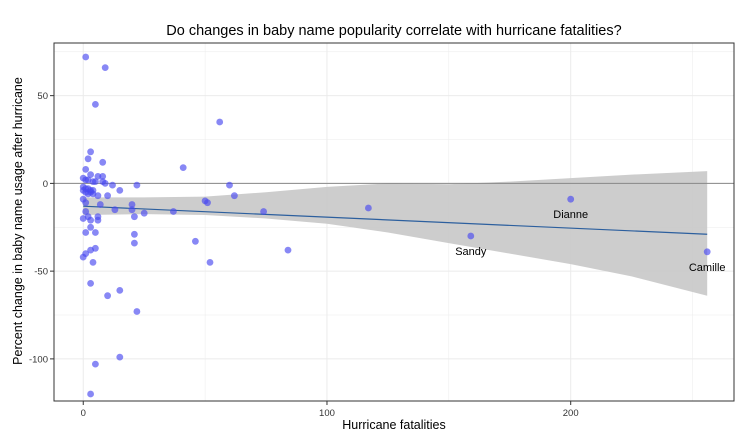 This screenshot has height=443, width=754. I want to click on trend-line, so click(395, 220).